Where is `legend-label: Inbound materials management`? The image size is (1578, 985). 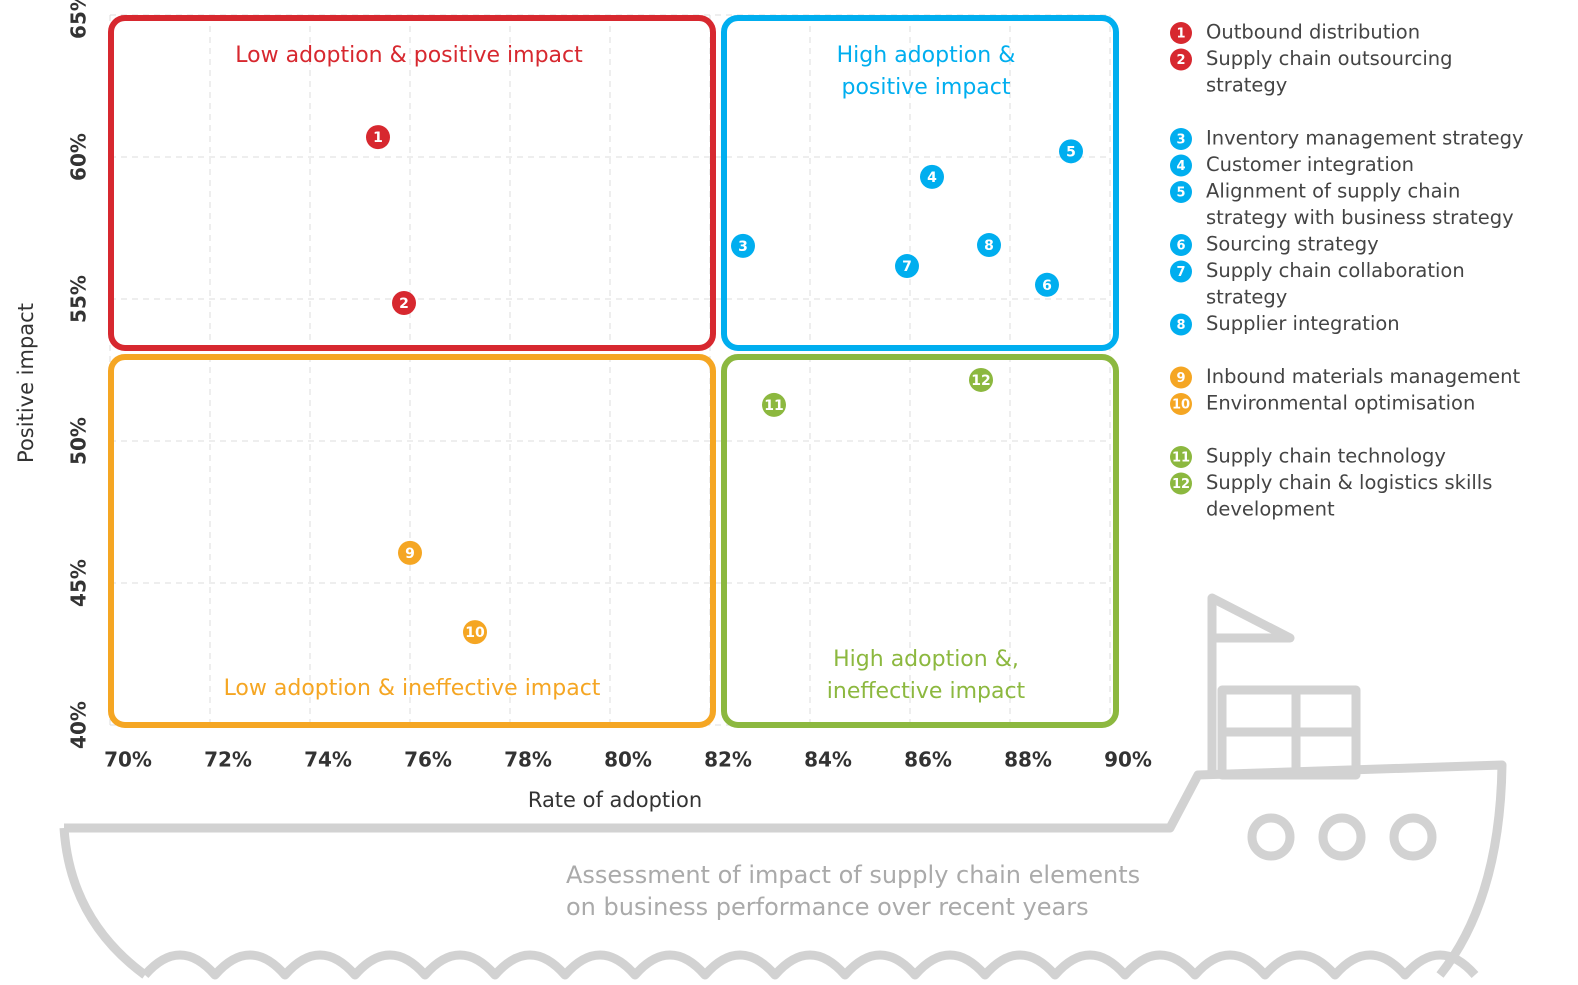
legend-label: Inbound materials management is located at coordinates (1363, 376).